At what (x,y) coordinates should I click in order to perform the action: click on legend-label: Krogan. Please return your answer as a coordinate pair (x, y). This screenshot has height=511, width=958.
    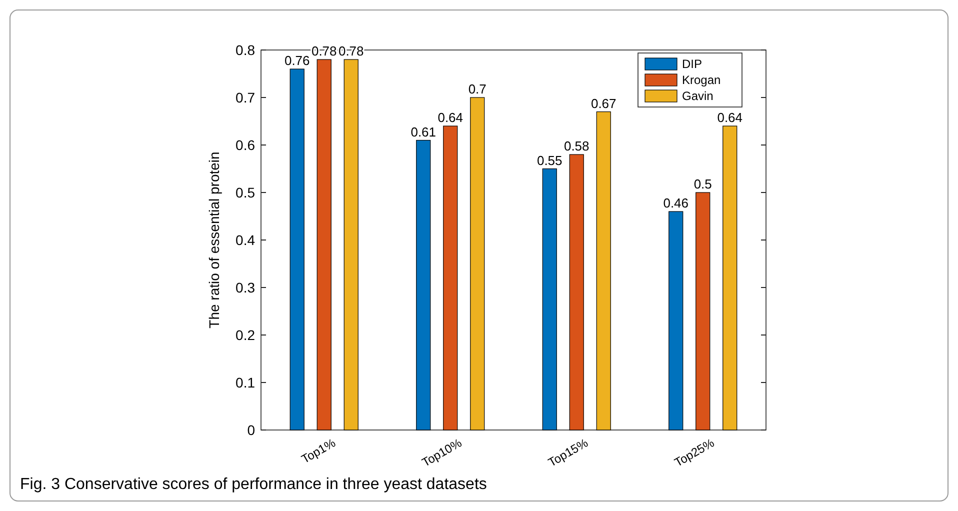
    Looking at the image, I should click on (701, 80).